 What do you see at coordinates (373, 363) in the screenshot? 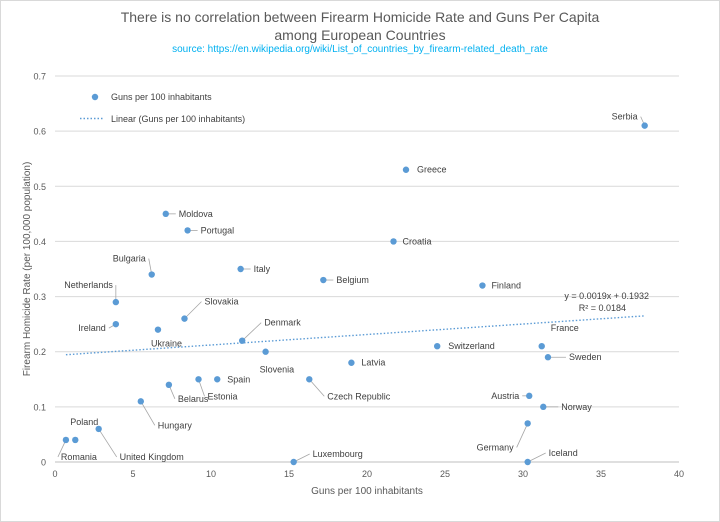
I see `data-label-latvia: Latvia` at bounding box center [373, 363].